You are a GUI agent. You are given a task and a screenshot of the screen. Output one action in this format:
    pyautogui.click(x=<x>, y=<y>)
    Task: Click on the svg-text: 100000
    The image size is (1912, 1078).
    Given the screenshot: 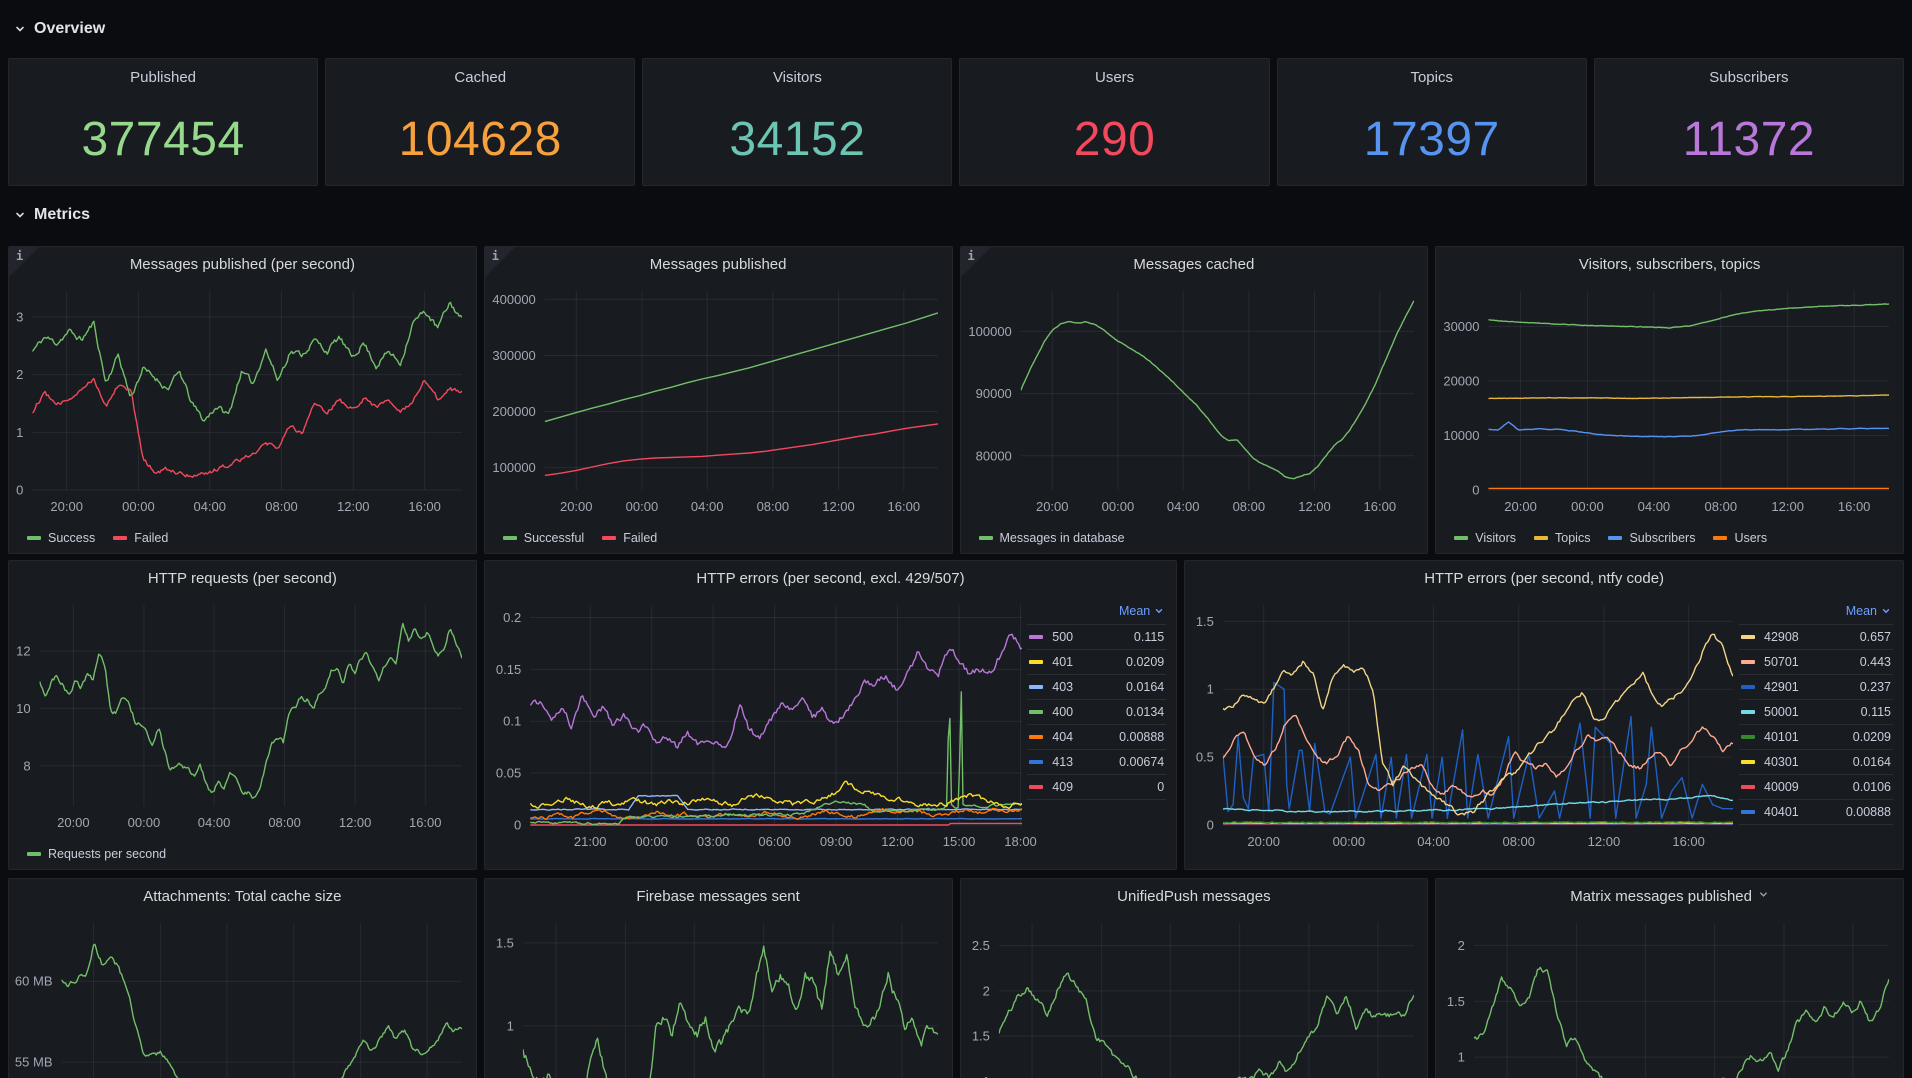 What is the action you would take?
    pyautogui.click(x=513, y=467)
    